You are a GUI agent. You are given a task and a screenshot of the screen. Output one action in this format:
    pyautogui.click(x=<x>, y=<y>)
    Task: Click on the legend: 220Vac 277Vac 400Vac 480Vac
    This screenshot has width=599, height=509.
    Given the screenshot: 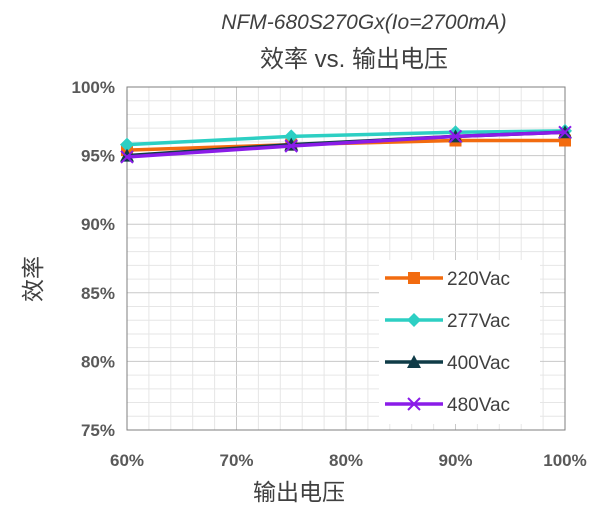 What is the action you would take?
    pyautogui.click(x=459, y=342)
    